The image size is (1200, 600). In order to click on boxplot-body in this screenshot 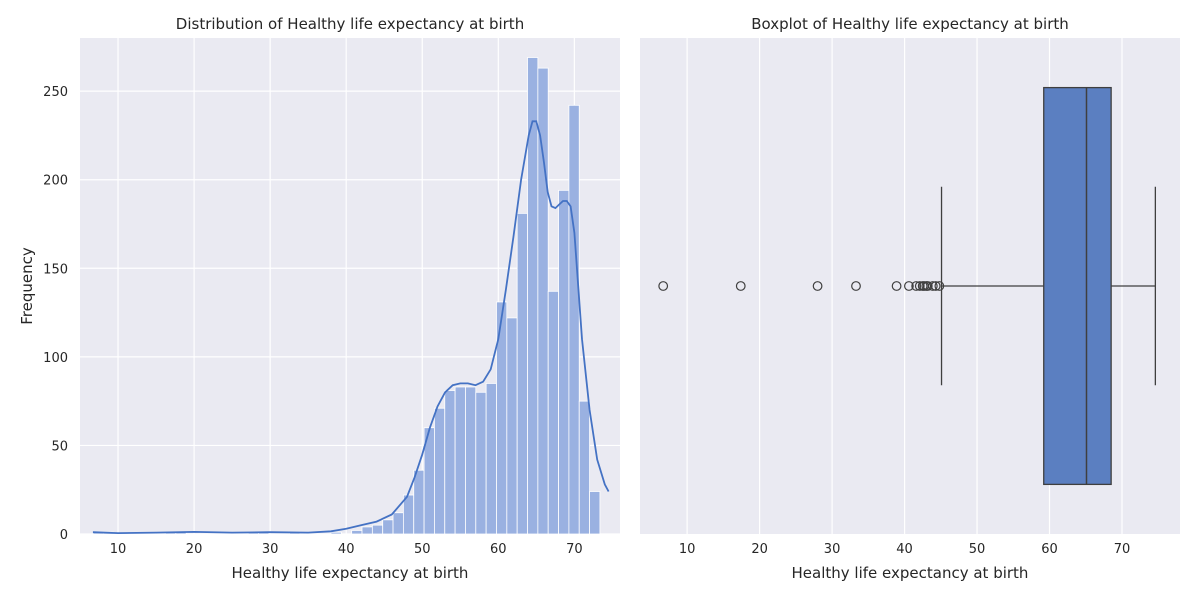, I will do `click(1048, 286)`.